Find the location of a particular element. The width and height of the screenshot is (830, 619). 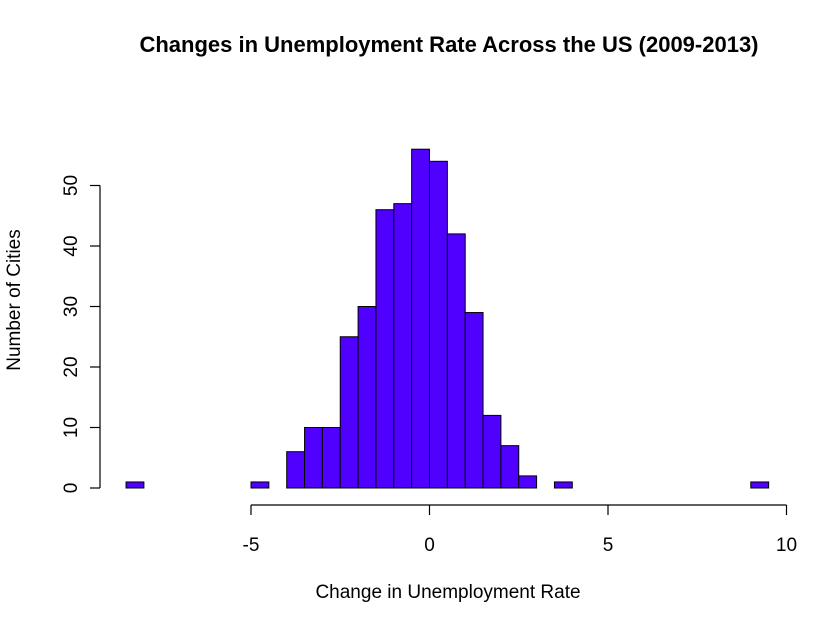

y-tick-label: 30 is located at coordinates (71, 306).